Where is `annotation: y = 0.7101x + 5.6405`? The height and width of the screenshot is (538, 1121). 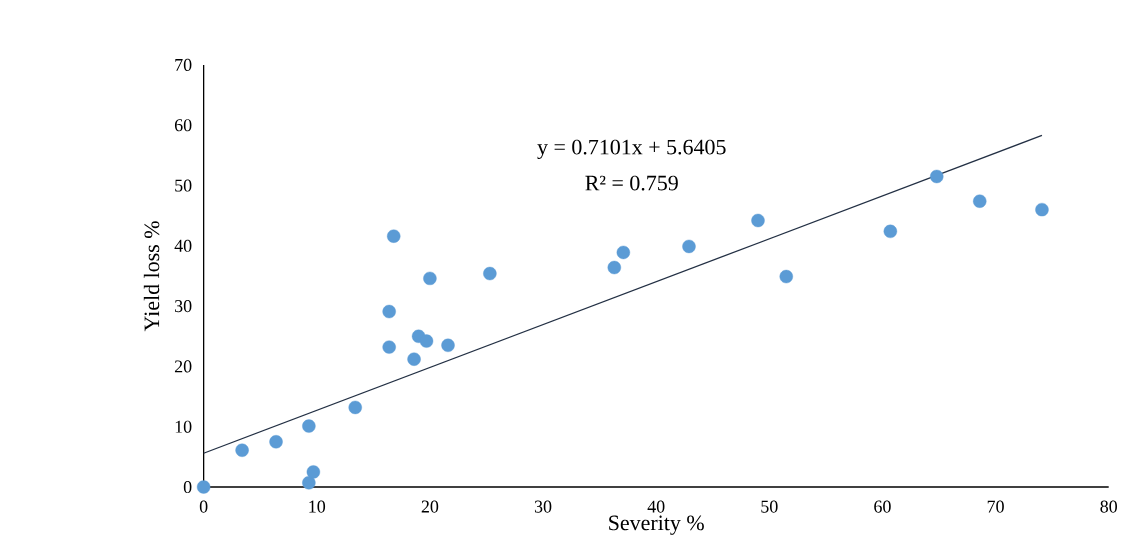 annotation: y = 0.7101x + 5.6405 is located at coordinates (631, 149).